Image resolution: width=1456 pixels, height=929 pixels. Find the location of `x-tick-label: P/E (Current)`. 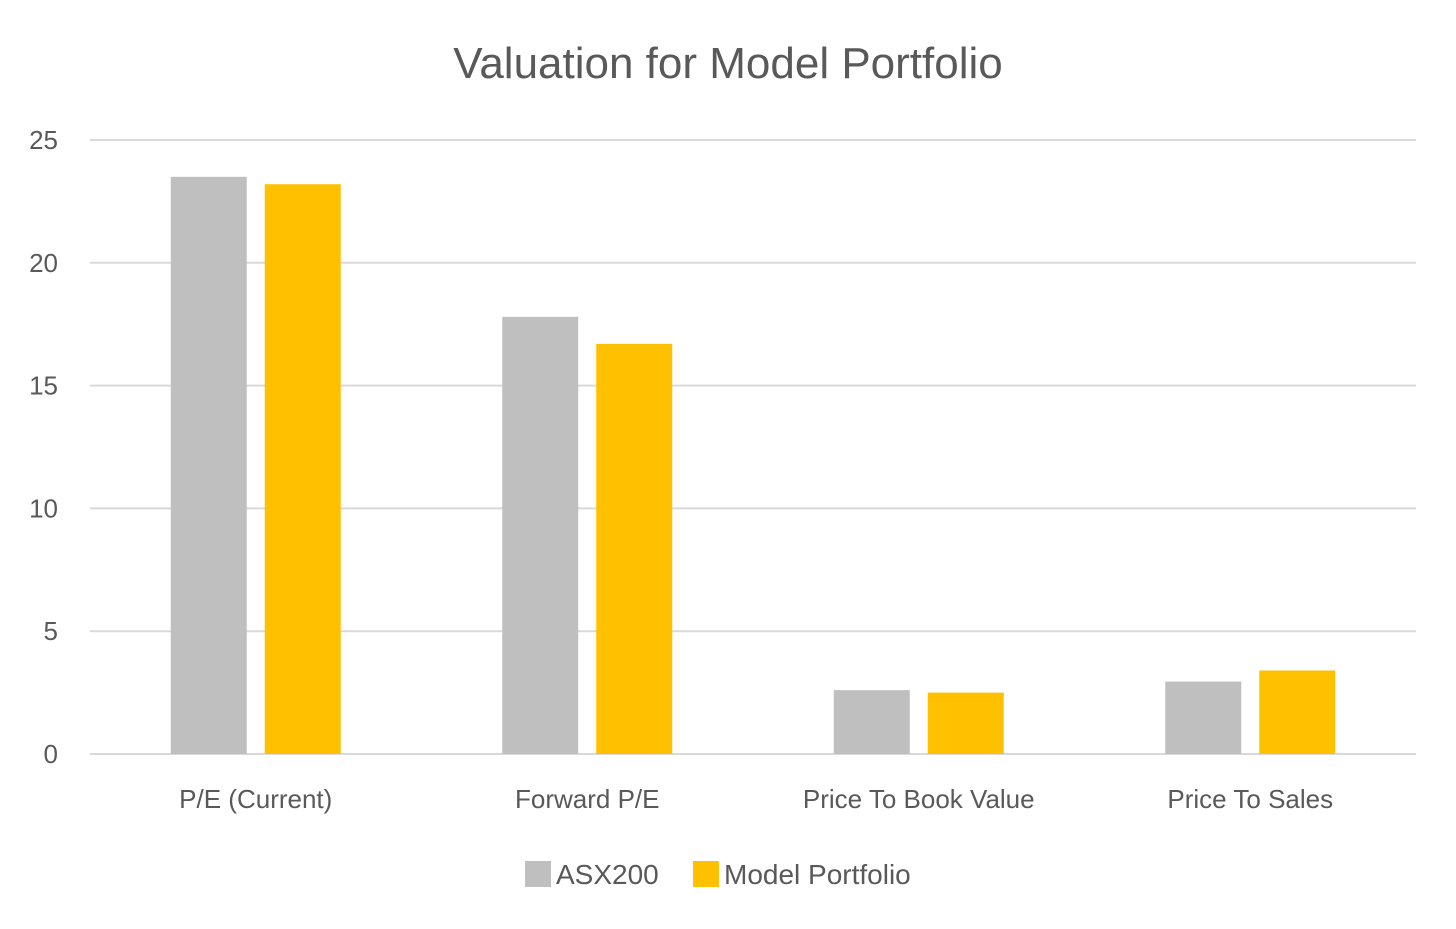

x-tick-label: P/E (Current) is located at coordinates (255, 799).